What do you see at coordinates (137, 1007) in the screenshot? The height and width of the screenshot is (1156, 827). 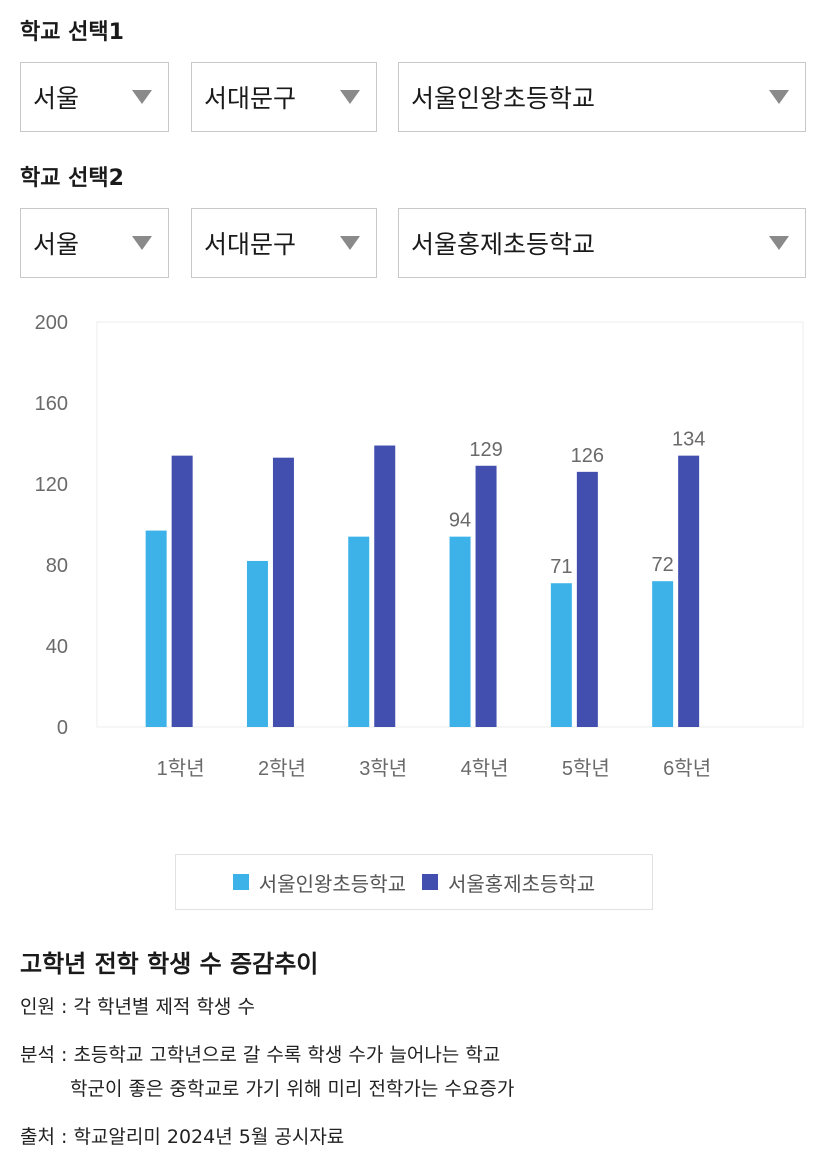 I see `note-line-count: 인원 : 각 학년별 제적 학생 수` at bounding box center [137, 1007].